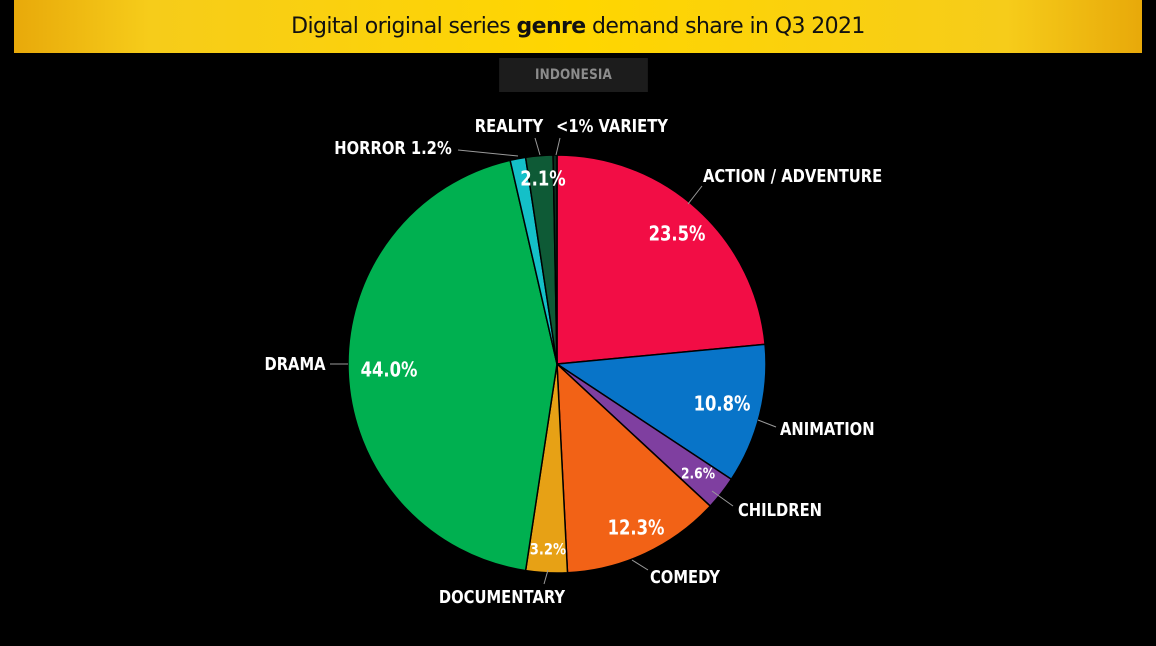 The width and height of the screenshot is (1156, 646). Describe the element at coordinates (685, 577) in the screenshot. I see `callout-label-comedy: COMEDY` at that location.